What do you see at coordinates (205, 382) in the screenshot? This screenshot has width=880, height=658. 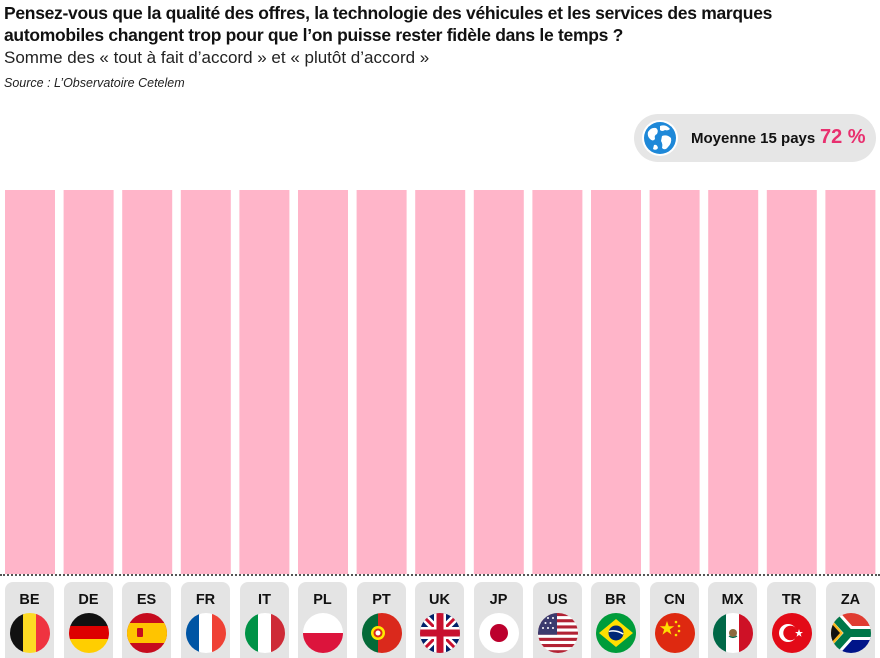 I see `bar-fr` at bounding box center [205, 382].